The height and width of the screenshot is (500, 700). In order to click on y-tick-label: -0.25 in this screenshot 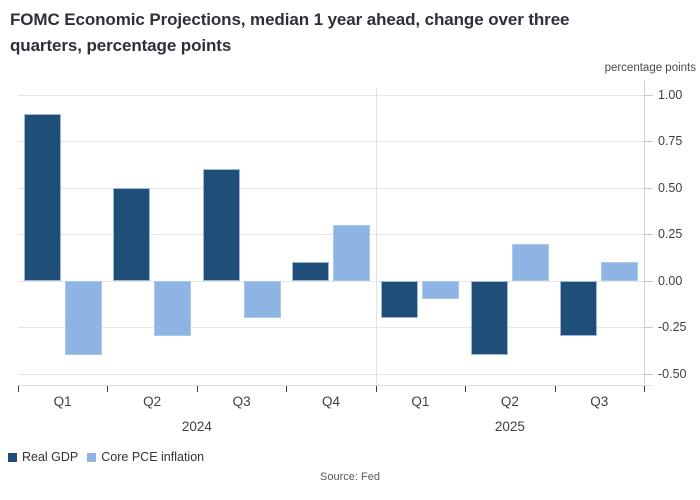, I will do `click(672, 327)`.